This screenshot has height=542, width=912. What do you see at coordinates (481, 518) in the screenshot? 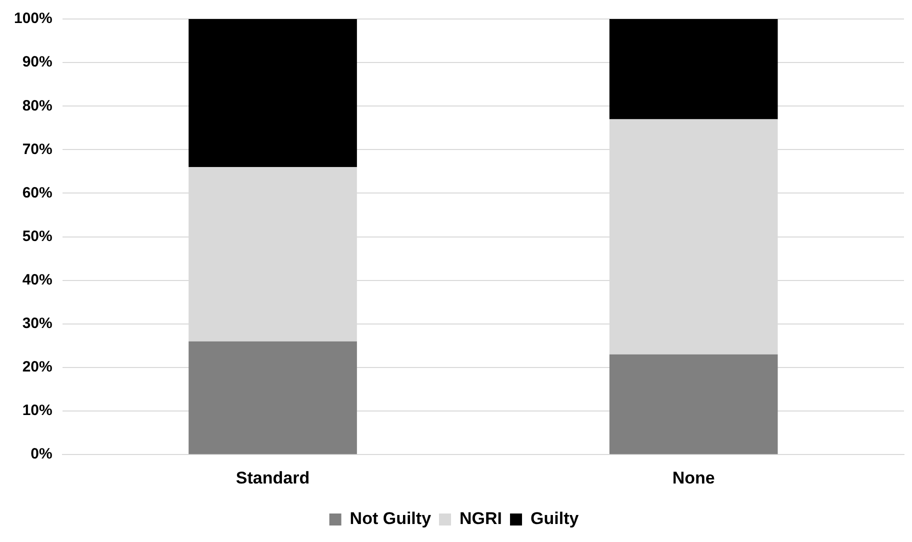
I see `legend-label: NGRI` at bounding box center [481, 518].